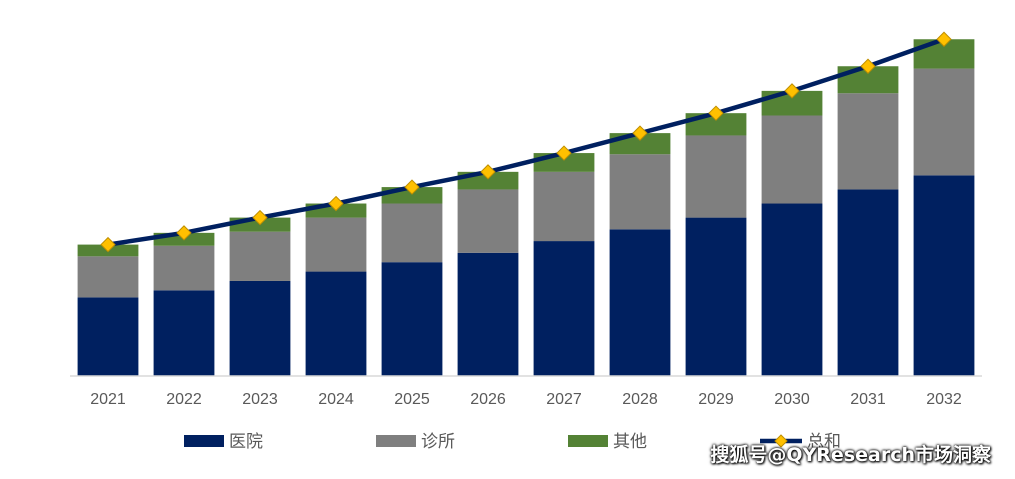  I want to click on bar-医院-2030, so click(792, 289).